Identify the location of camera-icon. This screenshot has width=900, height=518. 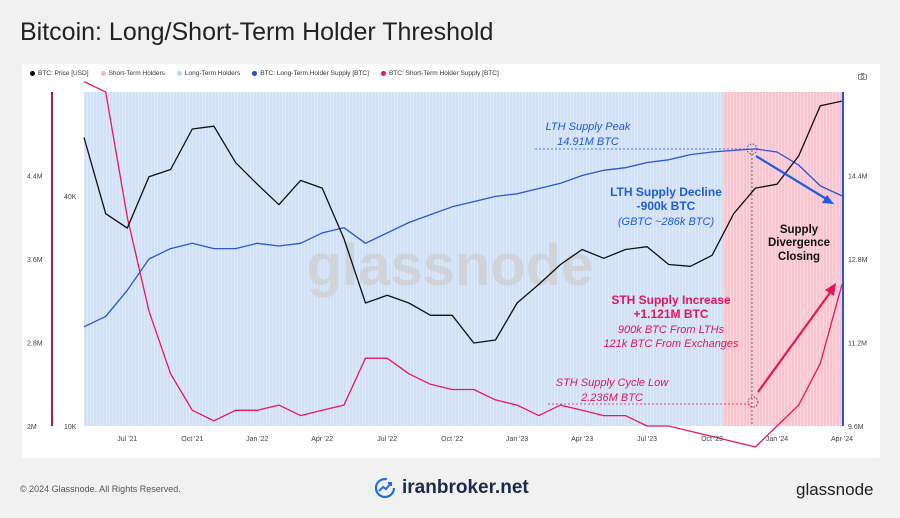
(862, 76).